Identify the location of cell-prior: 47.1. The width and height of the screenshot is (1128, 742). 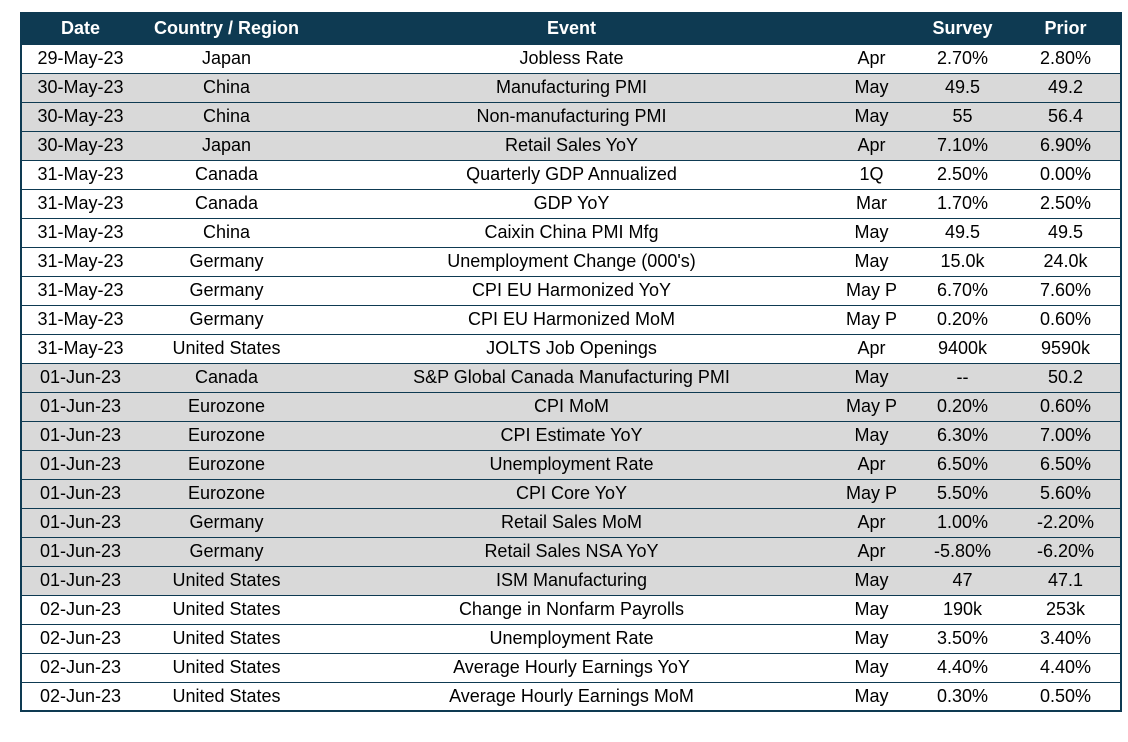
(1066, 580).